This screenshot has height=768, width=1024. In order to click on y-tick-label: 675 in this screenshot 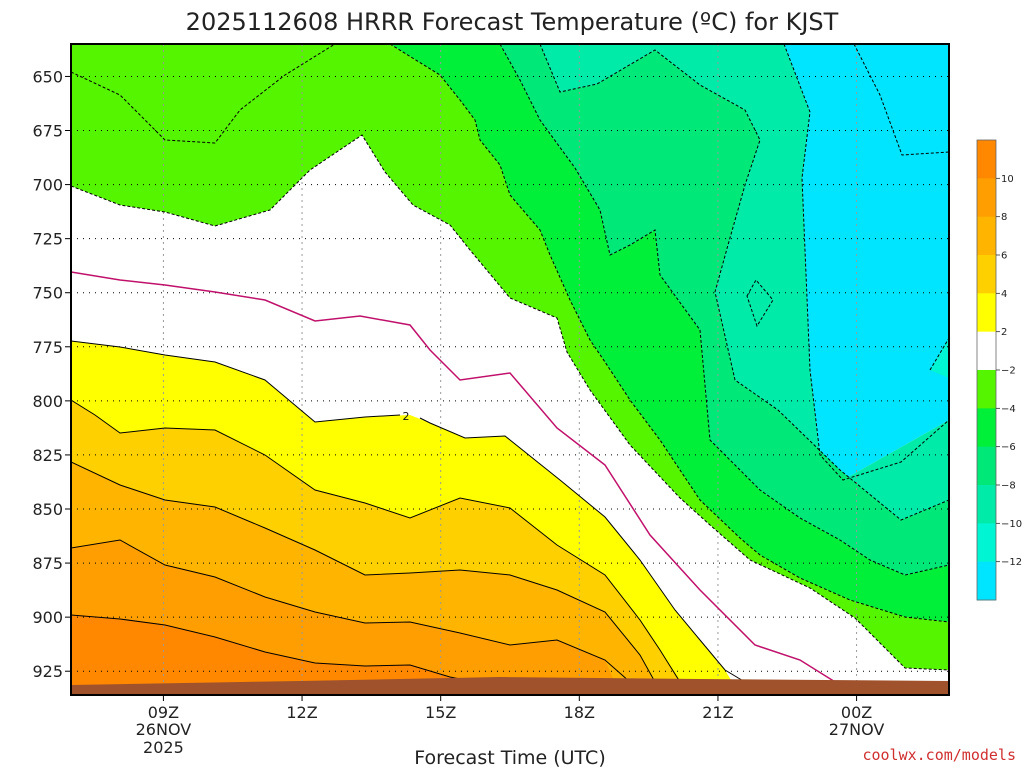, I will do `click(47, 131)`.